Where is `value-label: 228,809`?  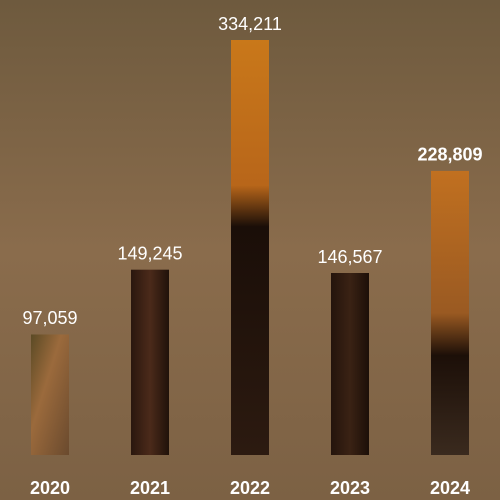
value-label: 228,809 is located at coordinates (449, 155).